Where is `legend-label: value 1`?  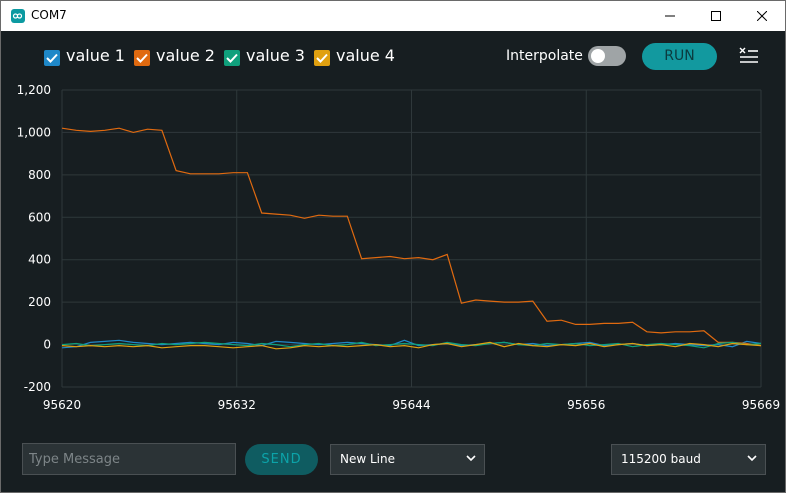
legend-label: value 1 is located at coordinates (95, 55).